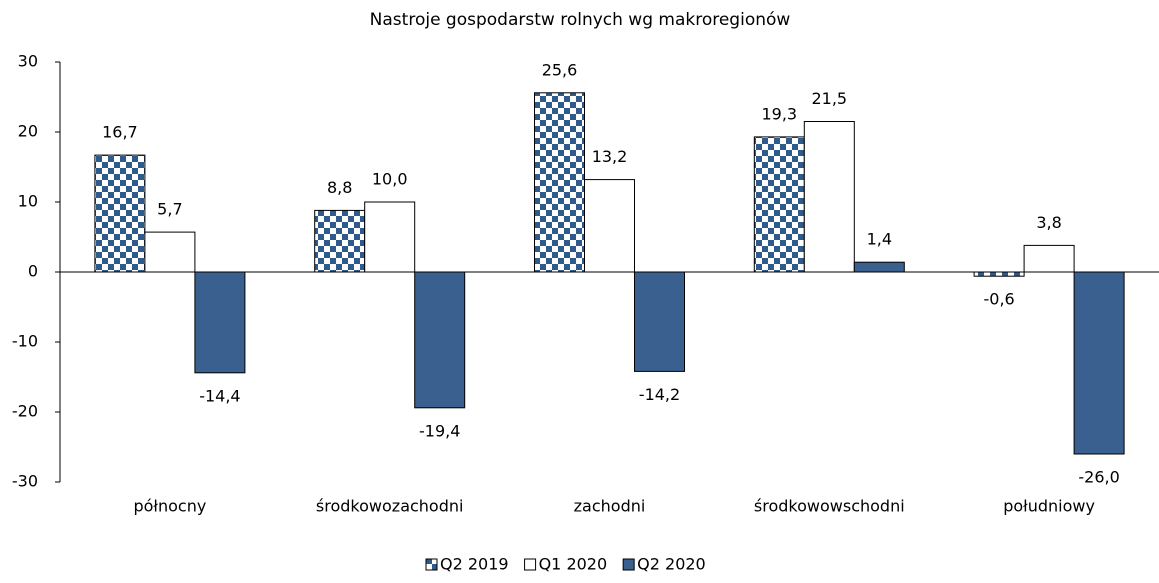 Image resolution: width=1159 pixels, height=583 pixels. I want to click on value-label: -0,6, so click(998, 299).